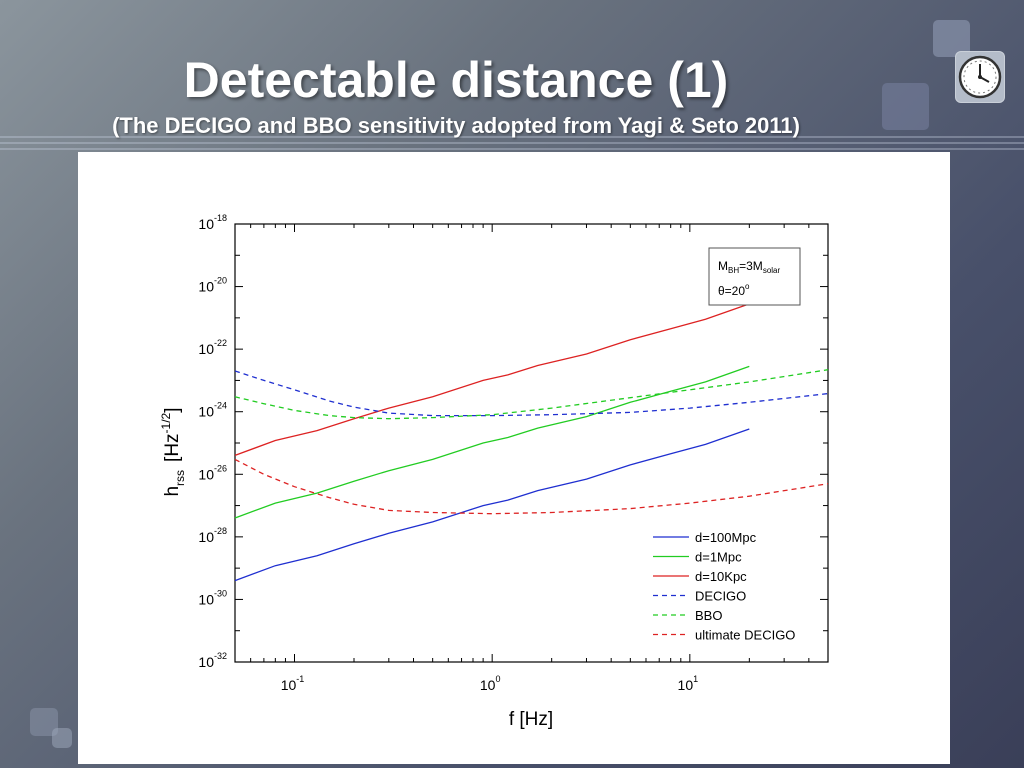 This screenshot has height=768, width=1024. Describe the element at coordinates (734, 290) in the screenshot. I see `annotation-angle: θ=20o` at that location.